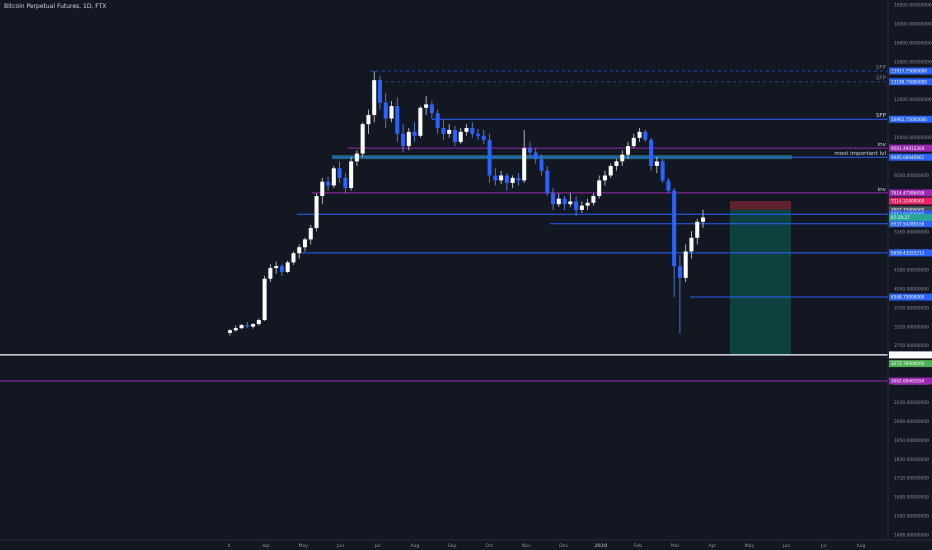 This screenshot has width=932, height=550. Describe the element at coordinates (911, 460) in the screenshot. I see `price-tick-label: 1830.00000000` at that location.